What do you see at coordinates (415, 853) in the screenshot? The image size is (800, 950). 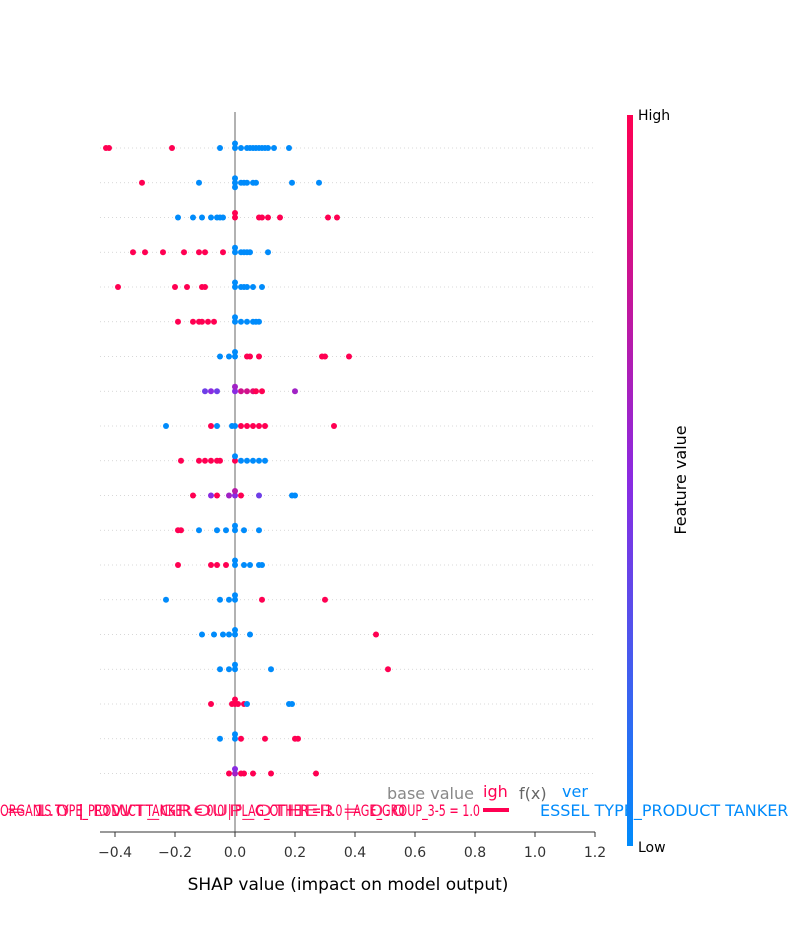 I see `x-tick-label: 0.6` at bounding box center [415, 853].